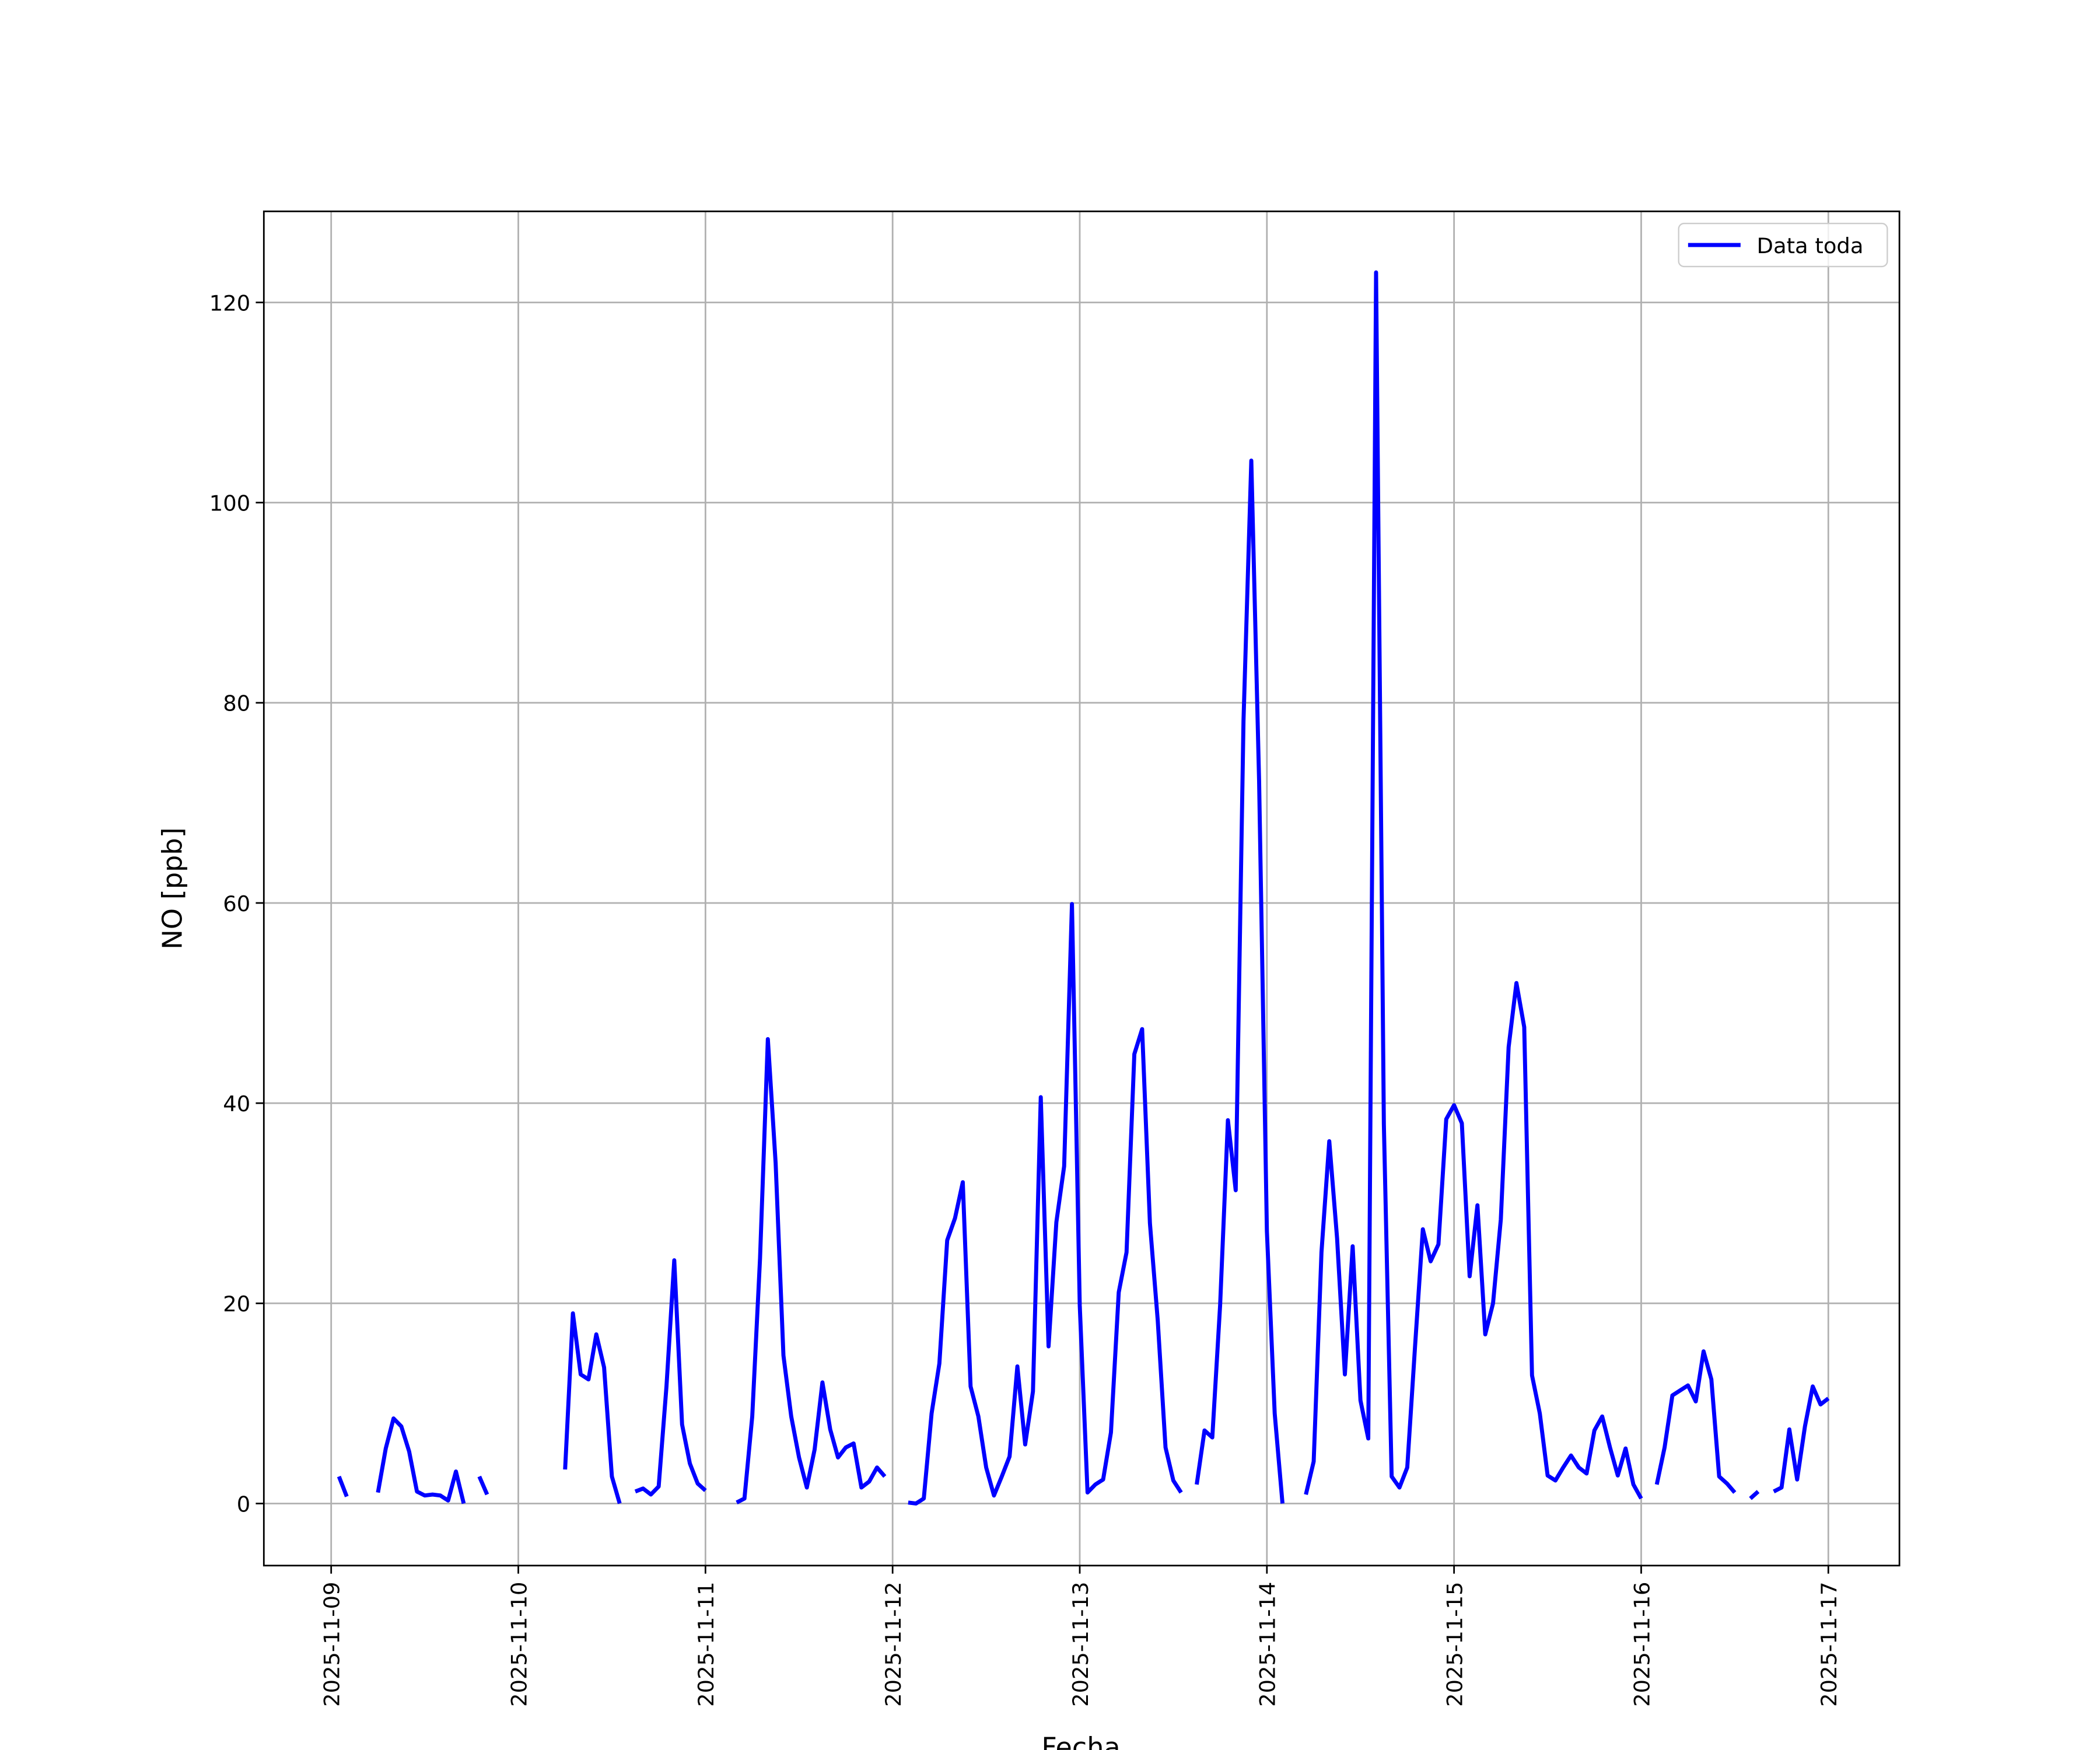 This screenshot has height=1750, width=2100. Describe the element at coordinates (1267, 1644) in the screenshot. I see `x-tick-label: 2025-11-14` at that location.